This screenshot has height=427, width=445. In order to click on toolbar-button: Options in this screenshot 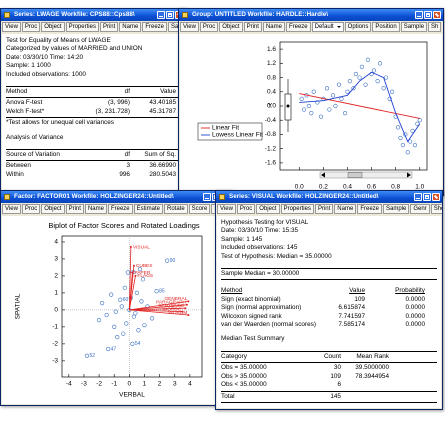, I will do `click(358, 27)`.